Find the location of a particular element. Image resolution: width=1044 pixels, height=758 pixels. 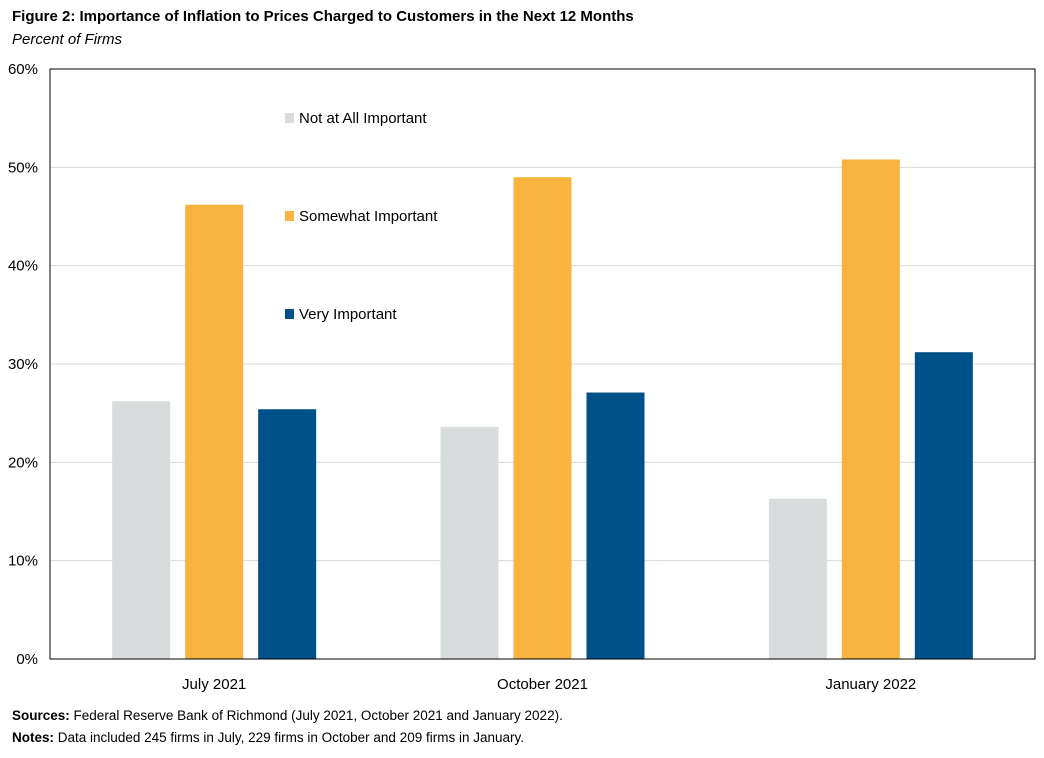

y-tick-label: 60% is located at coordinates (23, 69).